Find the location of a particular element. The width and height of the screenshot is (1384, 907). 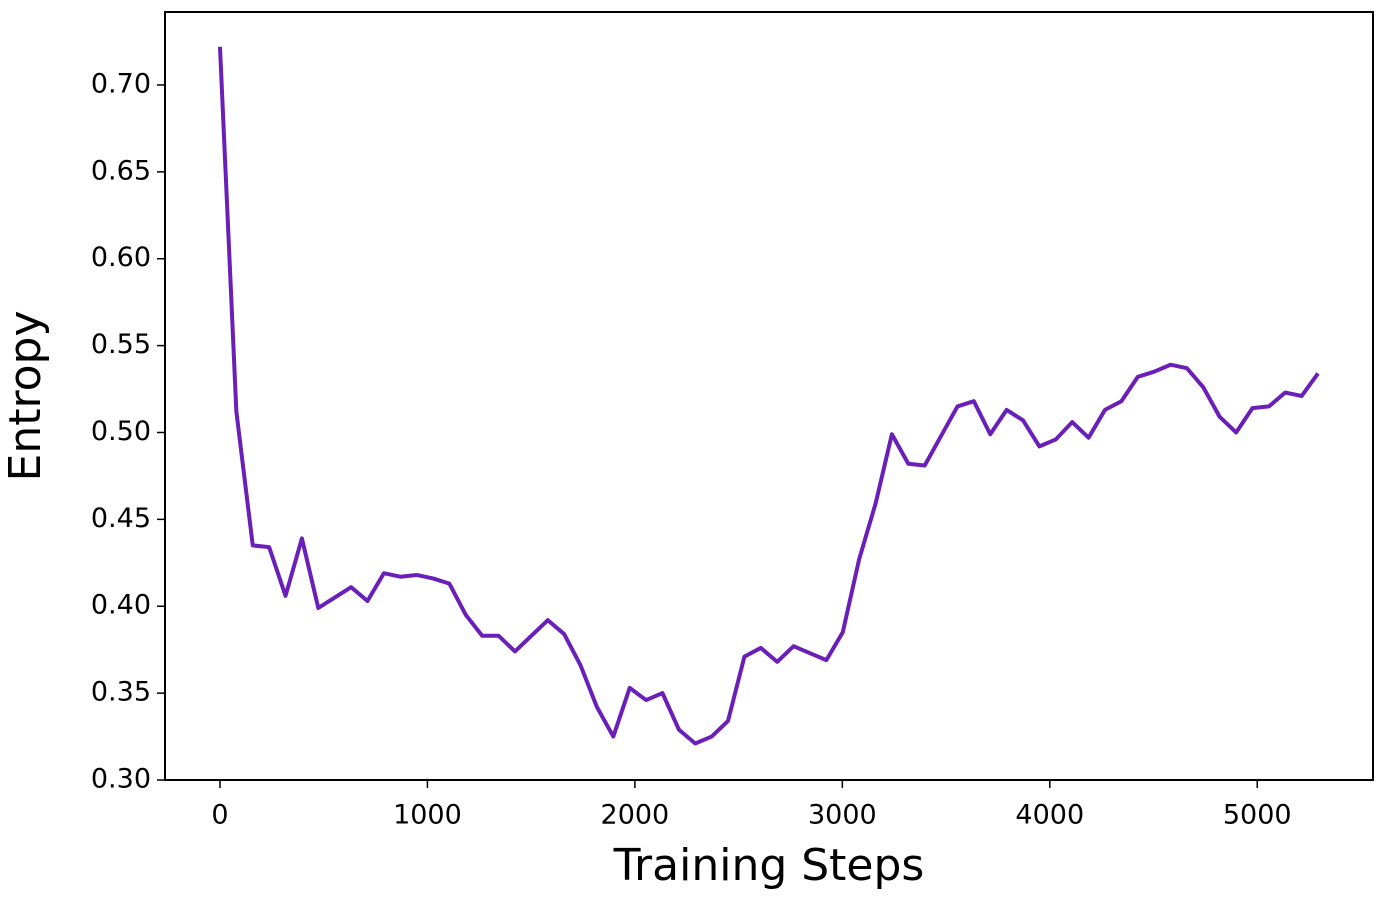

x-tick-label: 2000 is located at coordinates (635, 815).